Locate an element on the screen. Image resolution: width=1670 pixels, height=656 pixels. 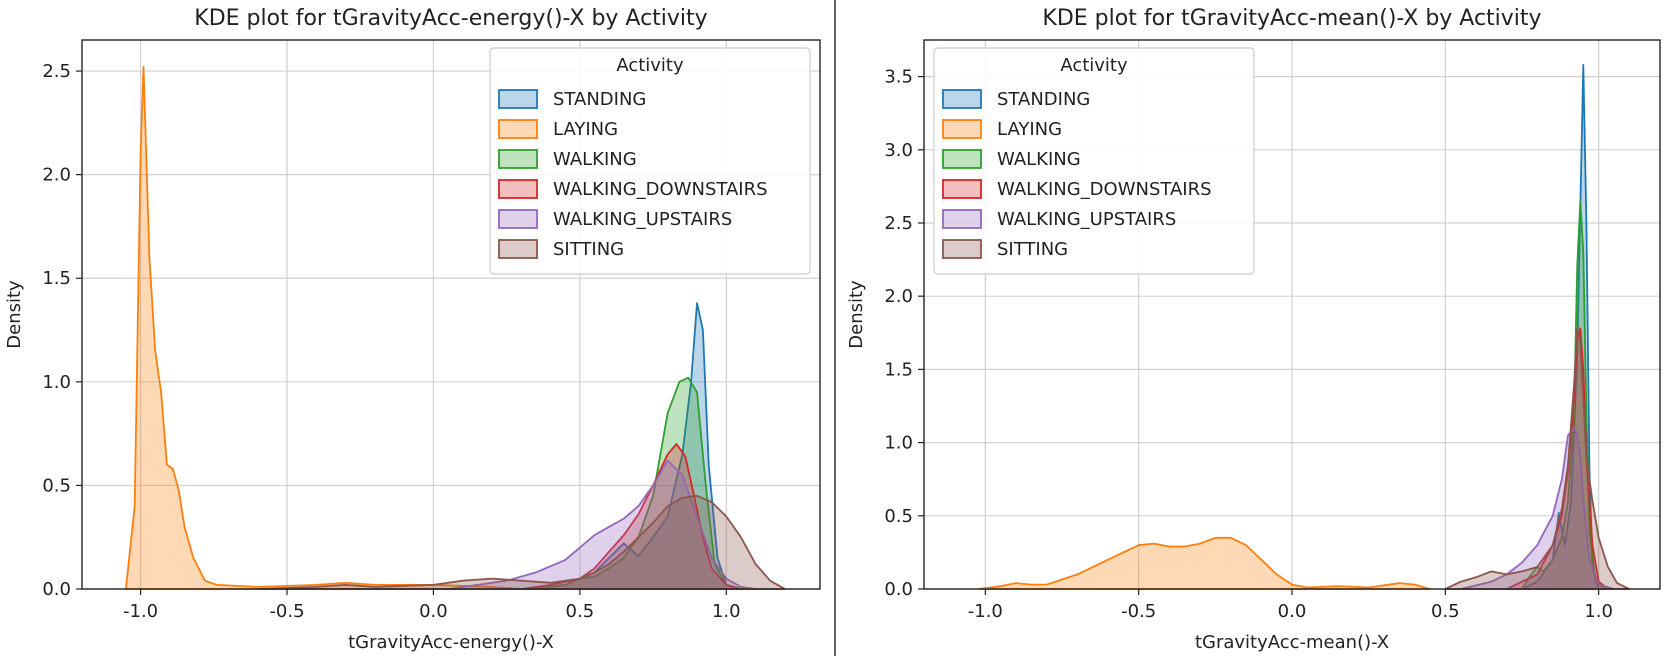
y-tick-label: 3.0 is located at coordinates (898, 150).